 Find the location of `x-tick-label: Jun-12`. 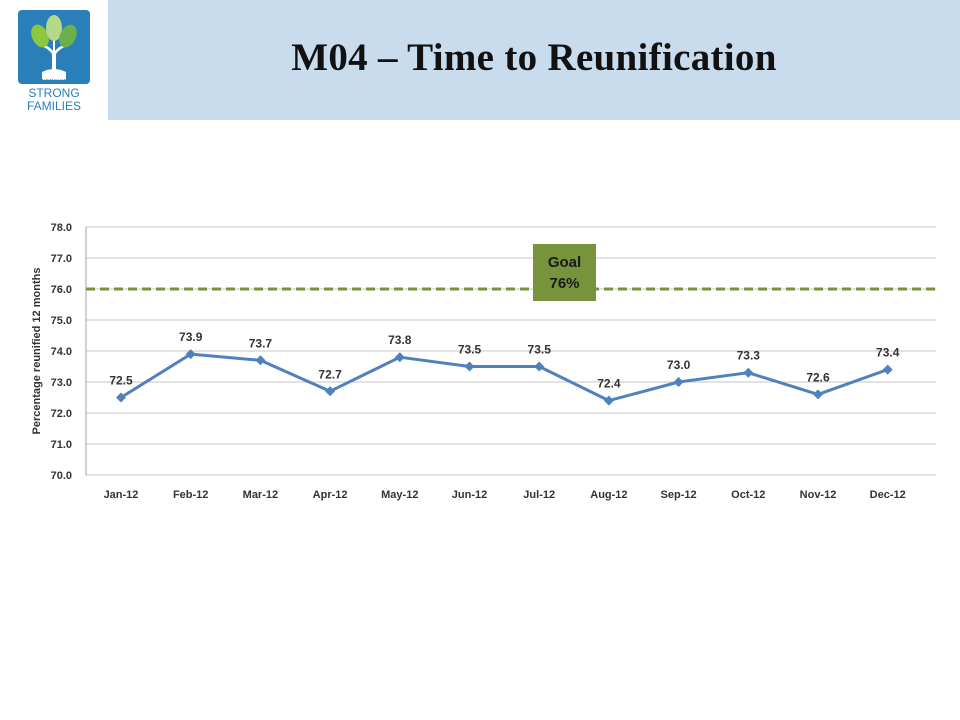

x-tick-label: Jun-12 is located at coordinates (469, 495).